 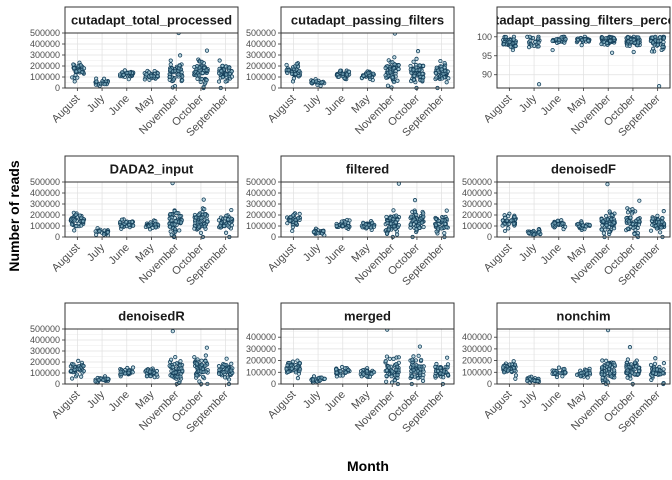 I want to click on y-tick-label: 0, so click(x=489, y=237).